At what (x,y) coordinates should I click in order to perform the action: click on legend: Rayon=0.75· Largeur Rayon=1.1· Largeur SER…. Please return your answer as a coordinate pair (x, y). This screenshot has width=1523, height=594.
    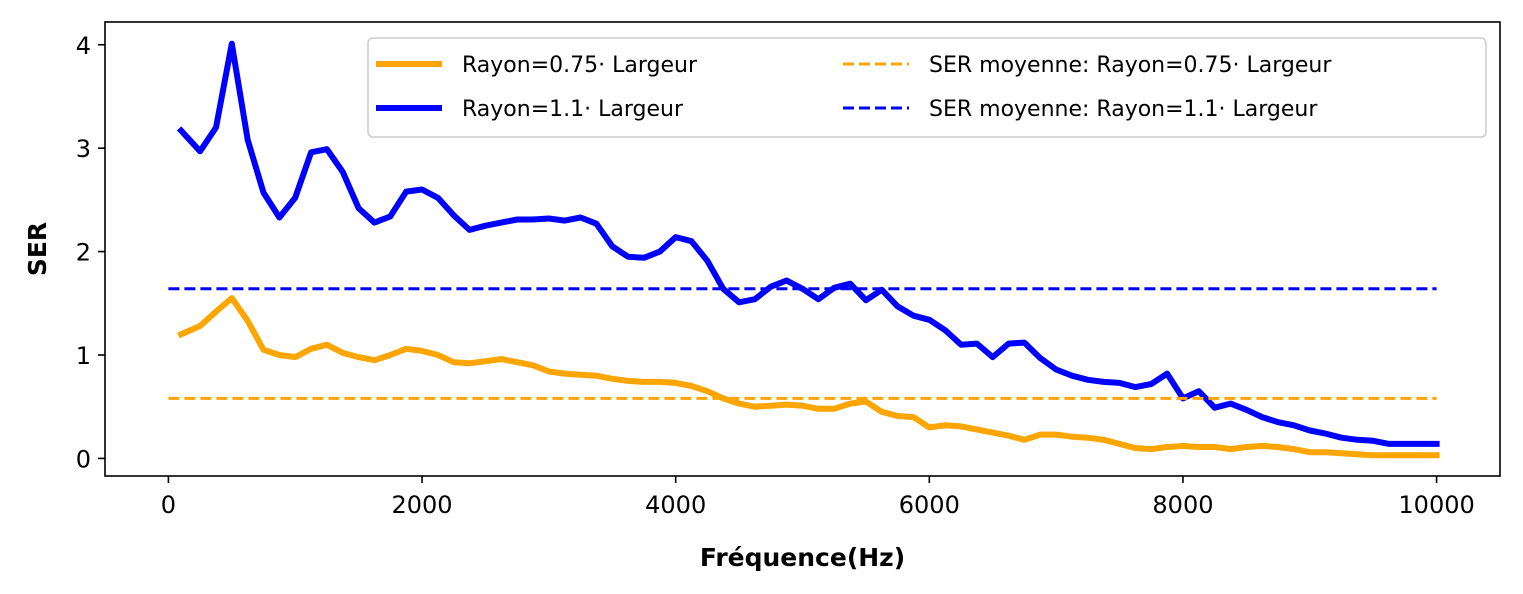
    Looking at the image, I should click on (927, 87).